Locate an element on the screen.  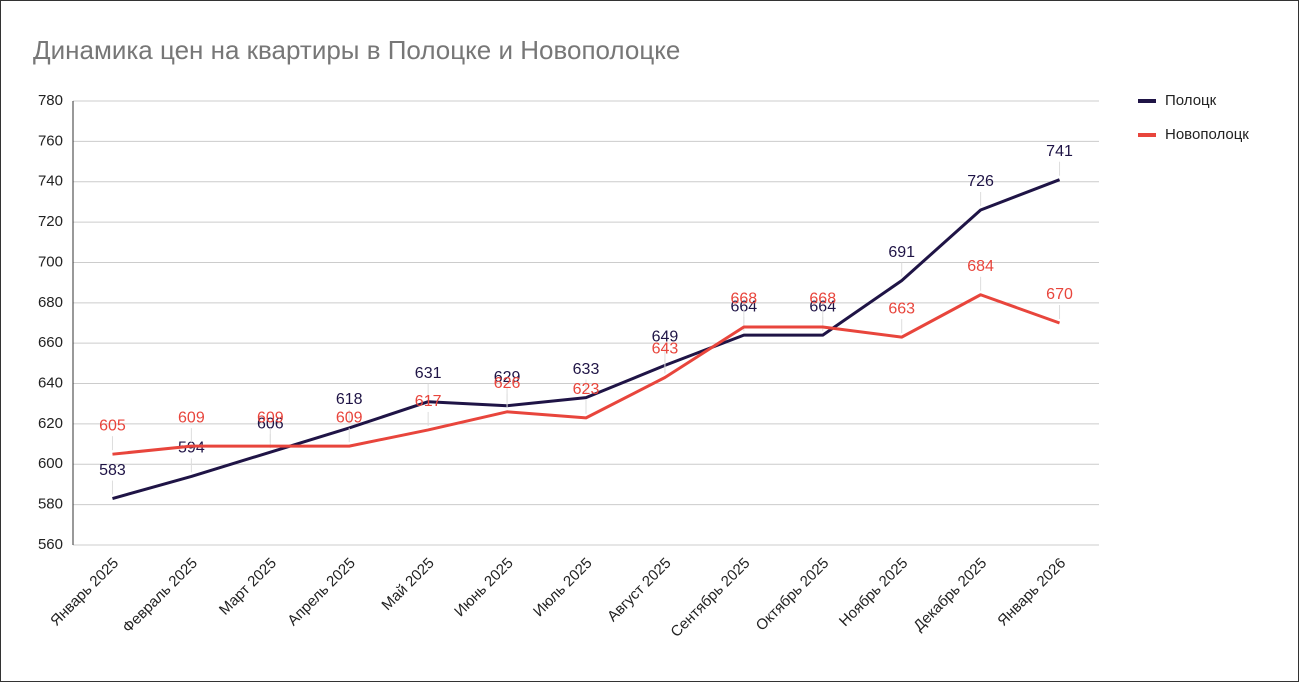
y-tick-label: 560 is located at coordinates (50, 544).